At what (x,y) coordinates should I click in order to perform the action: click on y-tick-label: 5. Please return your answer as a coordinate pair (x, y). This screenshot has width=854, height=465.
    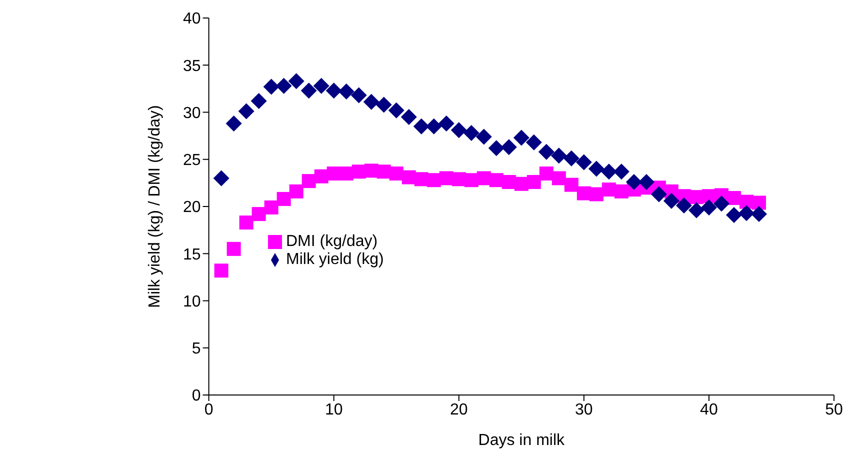
    Looking at the image, I should click on (196, 349).